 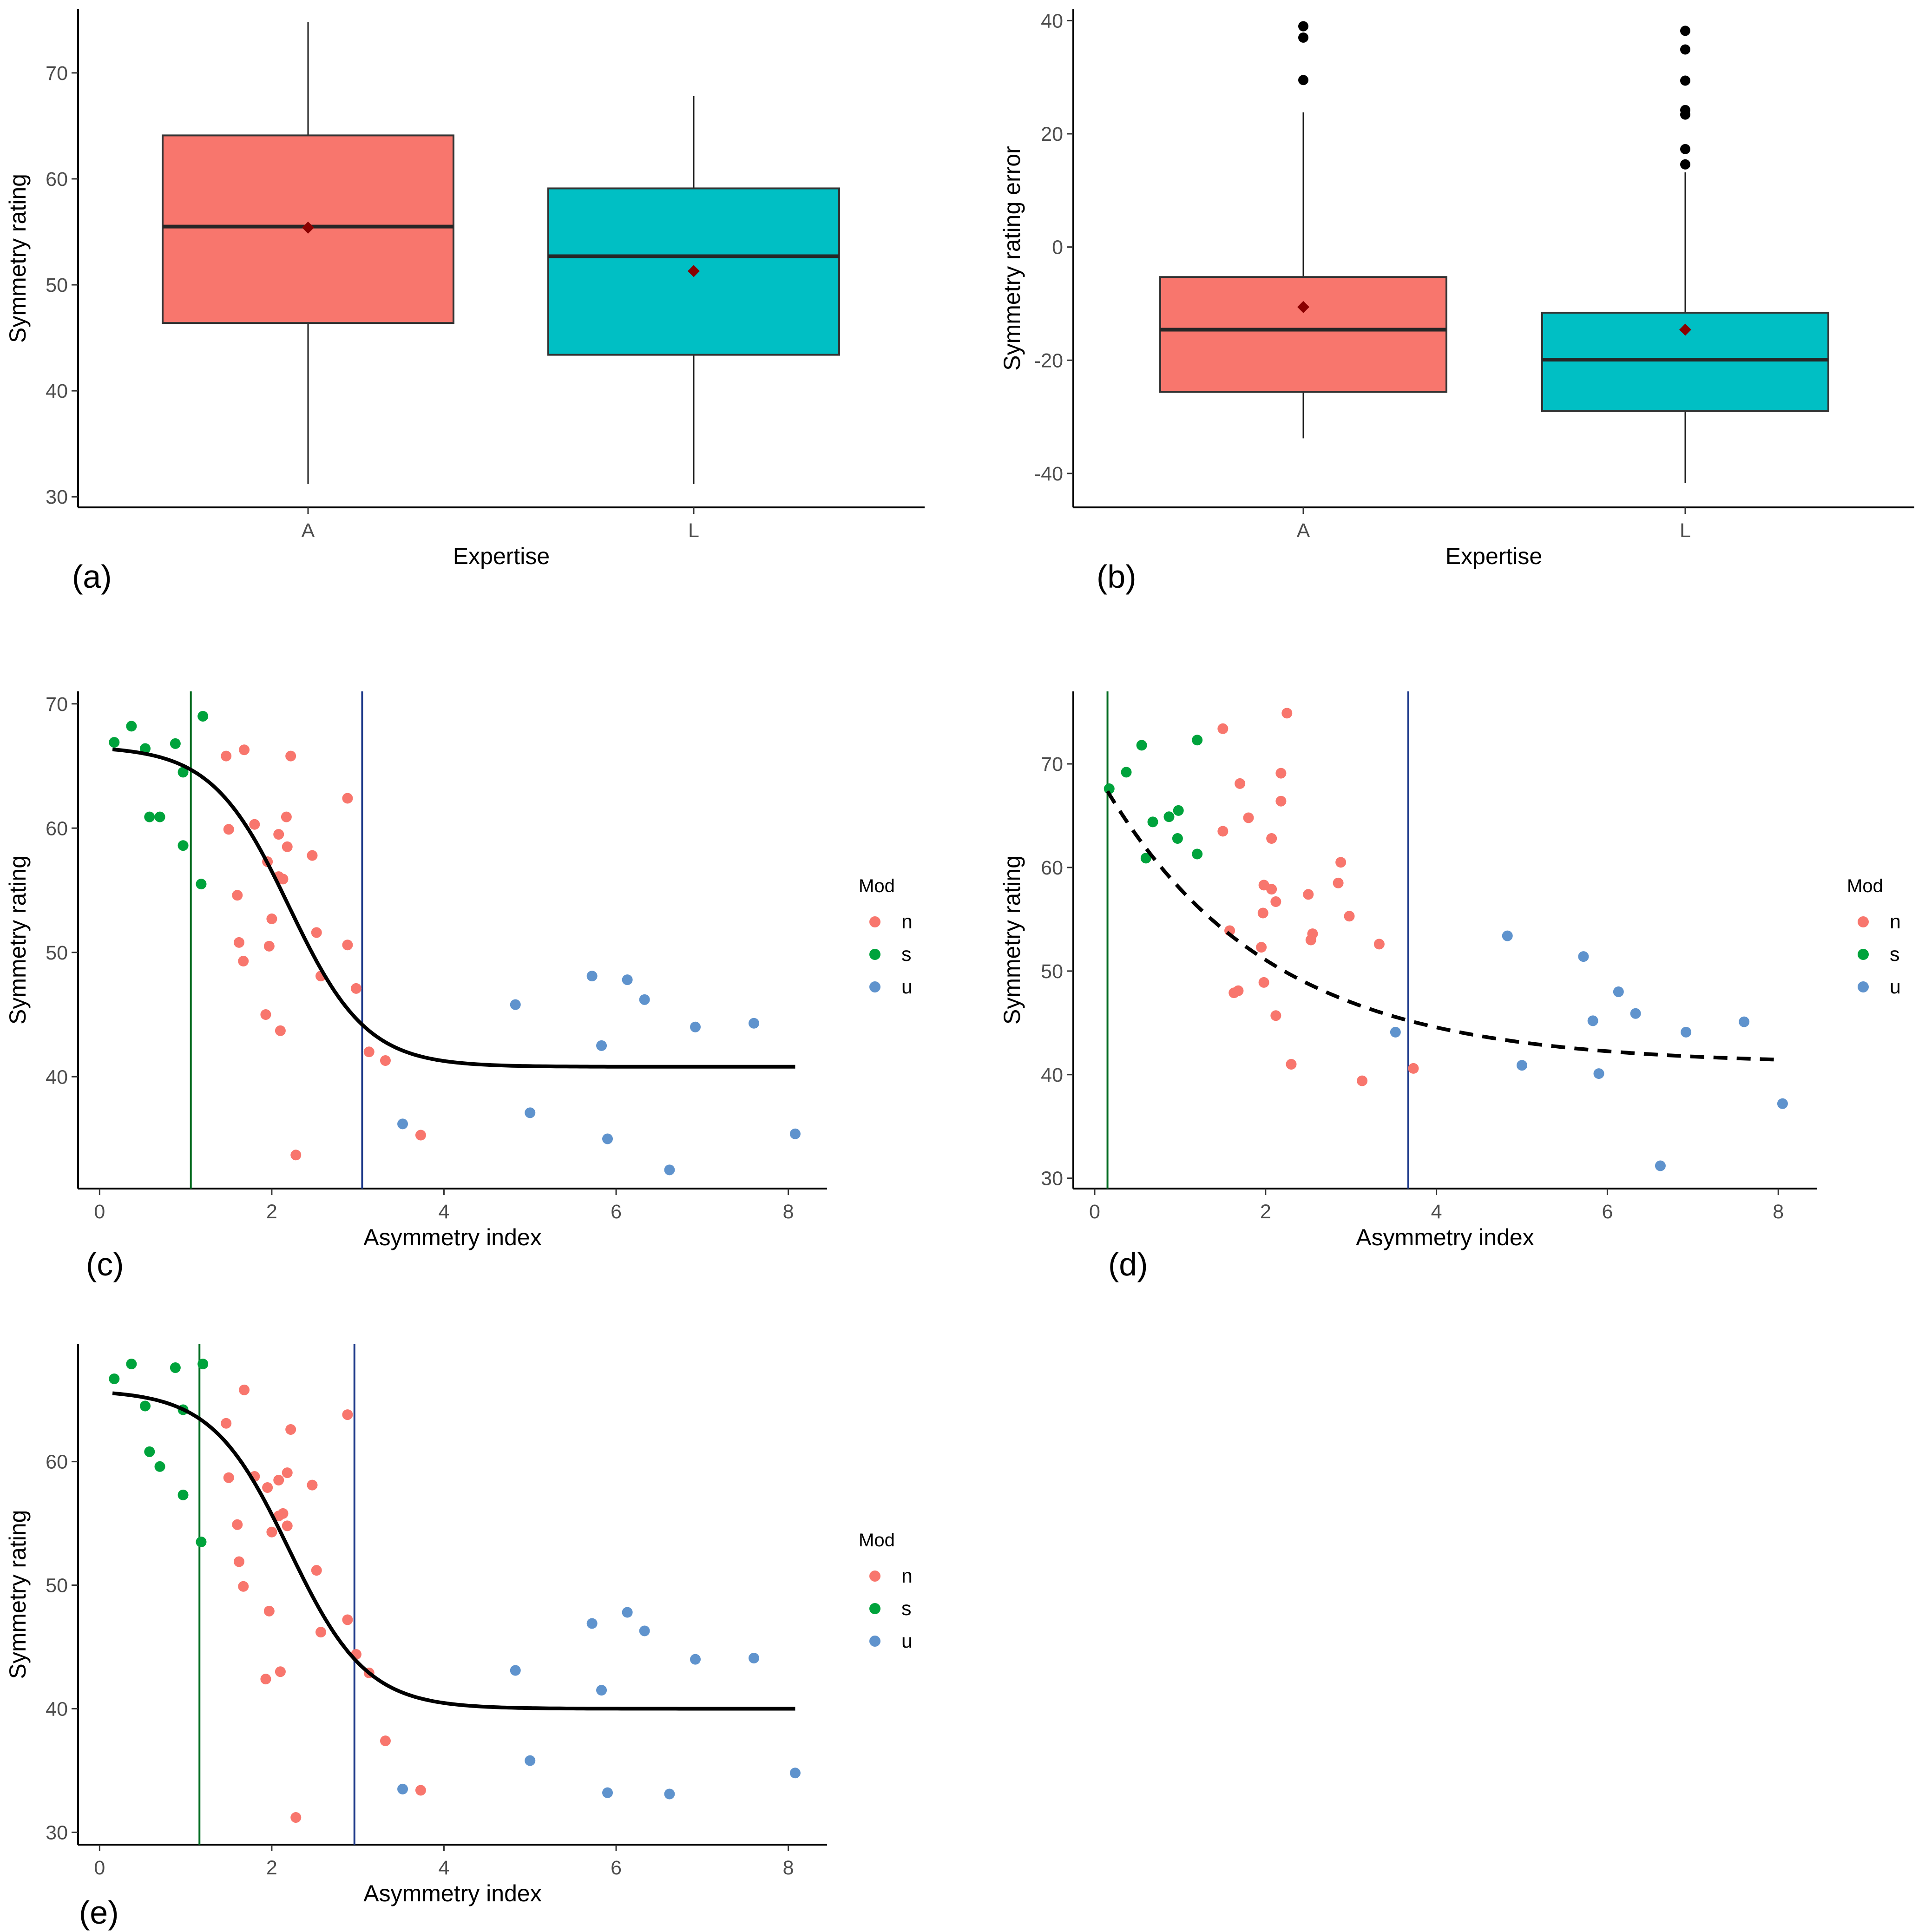 What do you see at coordinates (1865, 886) in the screenshot?
I see `legend-title: Mod` at bounding box center [1865, 886].